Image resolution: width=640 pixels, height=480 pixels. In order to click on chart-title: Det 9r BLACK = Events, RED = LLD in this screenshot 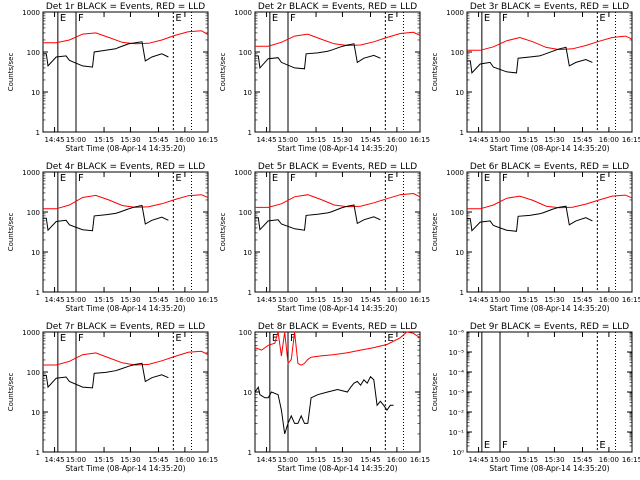, I will do `click(549, 327)`.